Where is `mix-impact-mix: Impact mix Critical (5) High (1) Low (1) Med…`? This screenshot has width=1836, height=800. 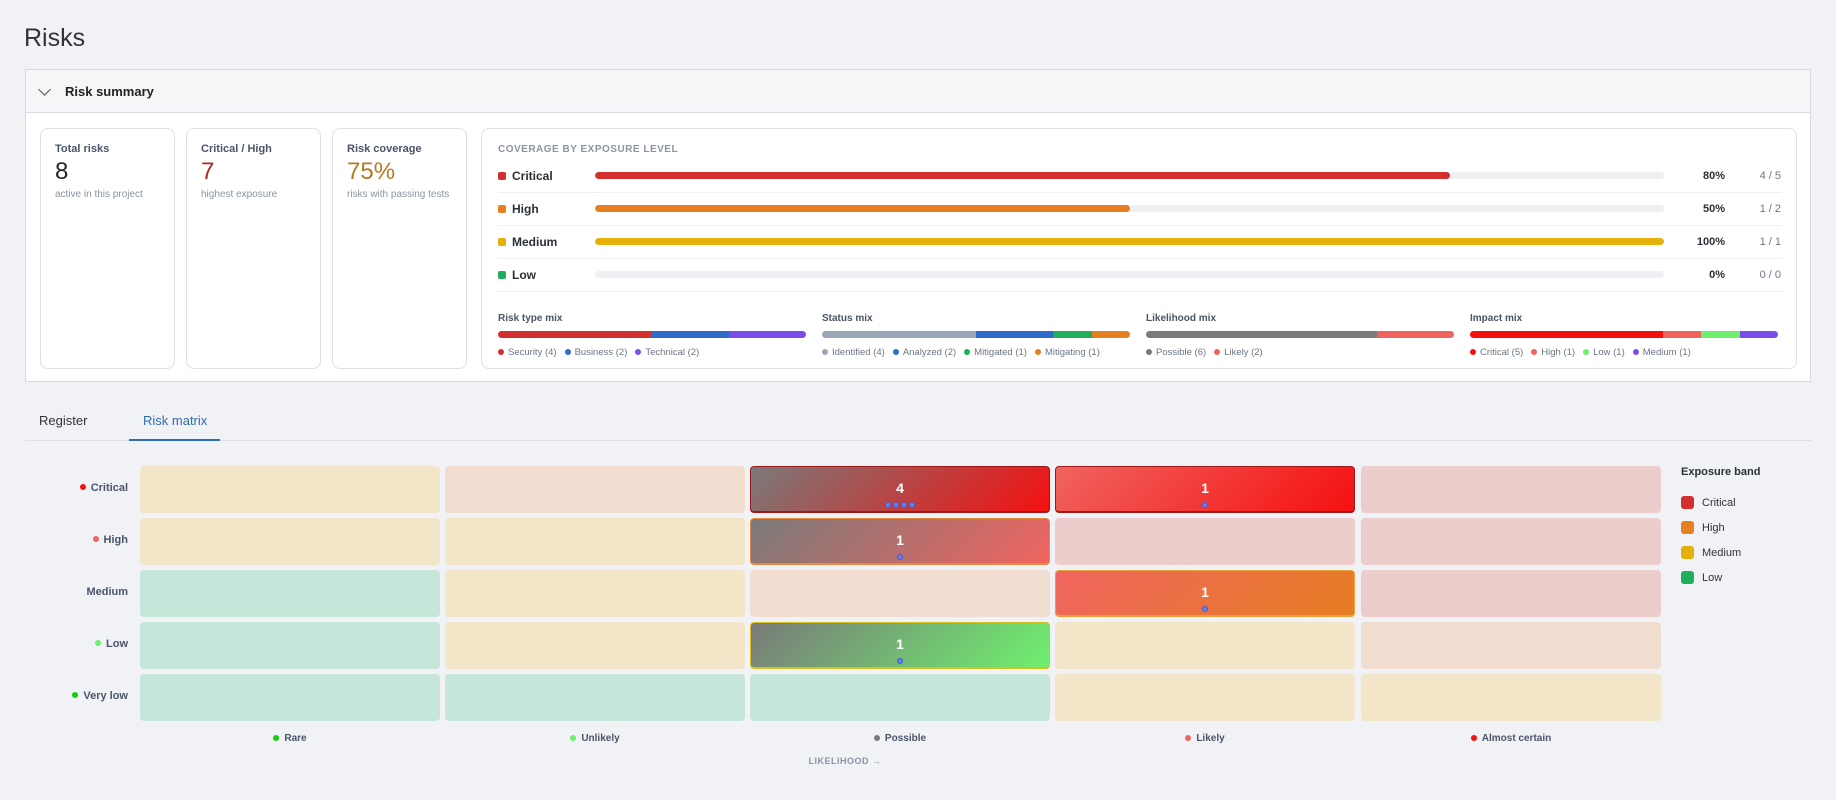 mix-impact-mix: Impact mix Critical (5) High (1) Low (1) Med… is located at coordinates (1624, 335).